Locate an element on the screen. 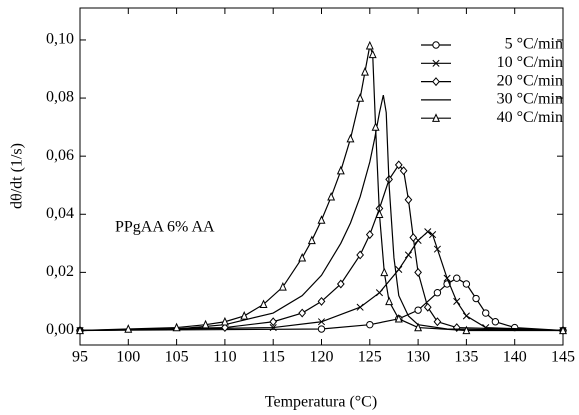 This screenshot has width=579, height=415. x-tick-label: 105 is located at coordinates (177, 357).